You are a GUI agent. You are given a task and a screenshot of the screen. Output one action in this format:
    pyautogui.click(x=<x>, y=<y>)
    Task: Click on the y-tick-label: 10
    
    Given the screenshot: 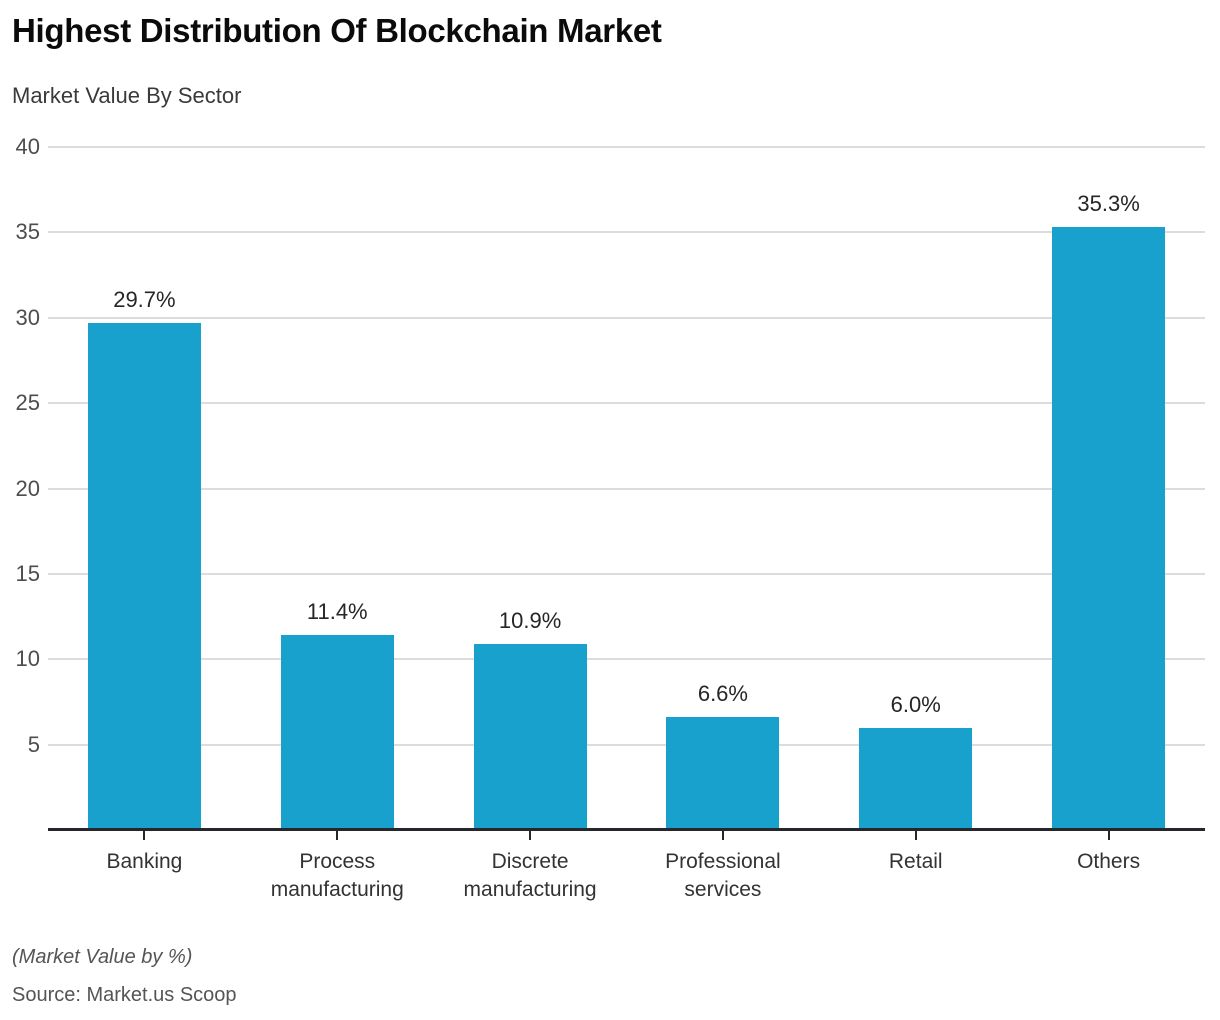 What is the action you would take?
    pyautogui.click(x=27, y=659)
    